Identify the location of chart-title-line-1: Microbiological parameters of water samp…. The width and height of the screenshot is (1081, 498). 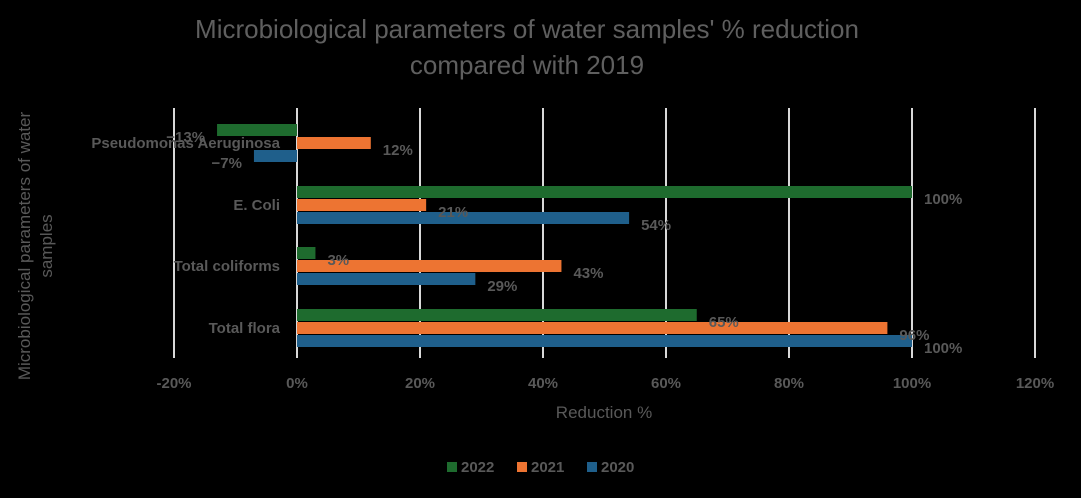
(527, 29).